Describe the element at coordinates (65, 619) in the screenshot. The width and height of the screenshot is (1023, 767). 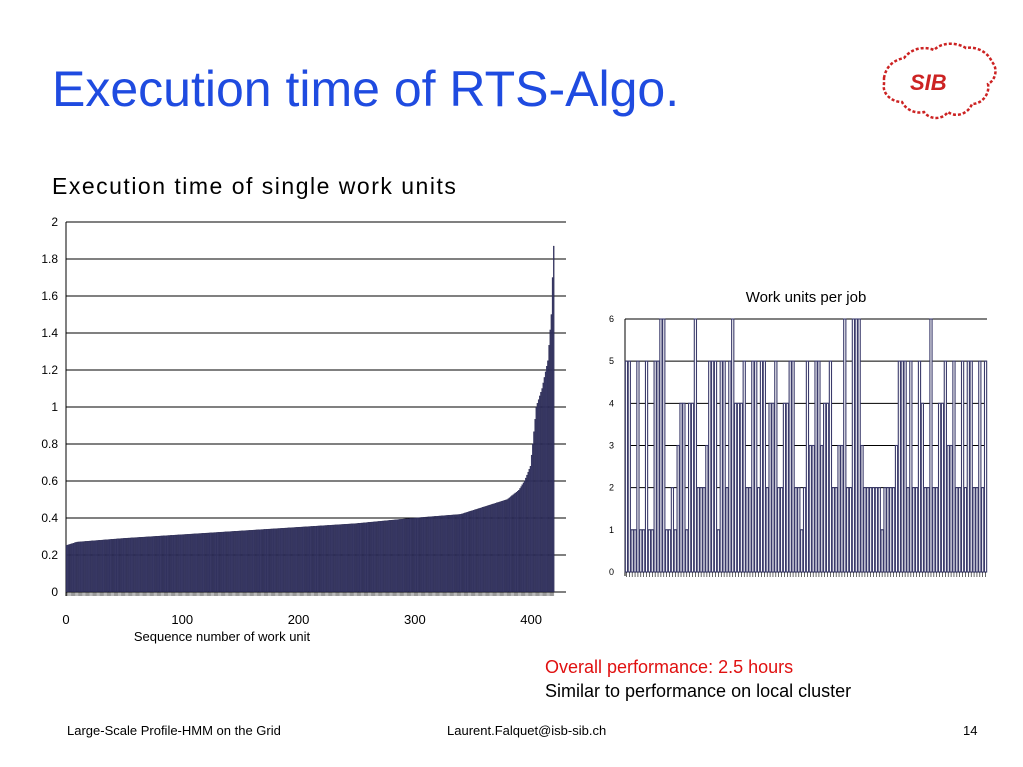
I see `x-tick-label: 0` at that location.